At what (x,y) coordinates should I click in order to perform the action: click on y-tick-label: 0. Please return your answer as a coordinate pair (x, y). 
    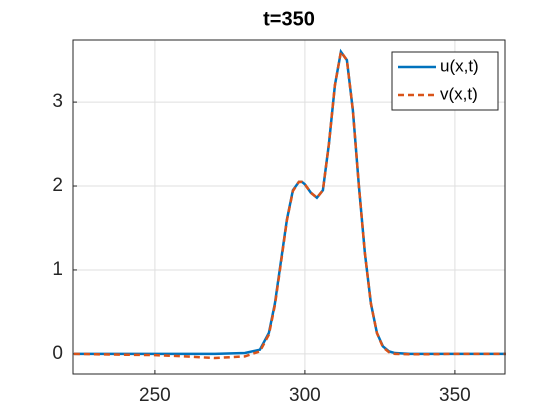
    Looking at the image, I should click on (57, 353).